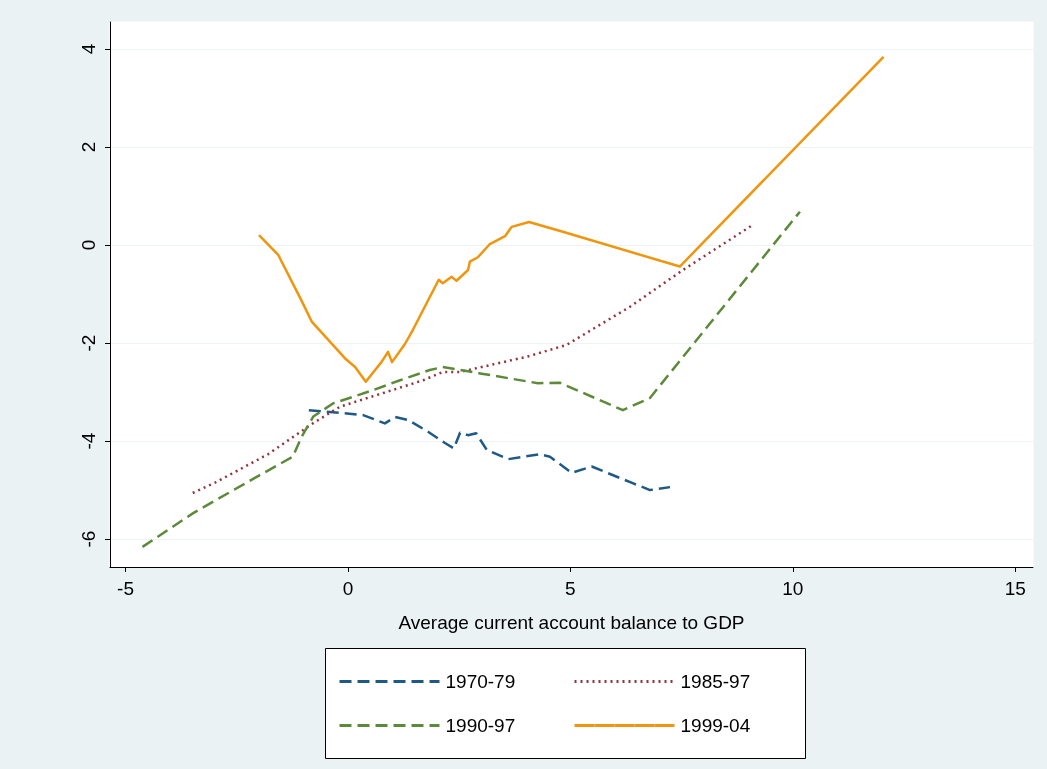 Image resolution: width=1047 pixels, height=769 pixels. I want to click on x-tick-label: 0, so click(348, 588).